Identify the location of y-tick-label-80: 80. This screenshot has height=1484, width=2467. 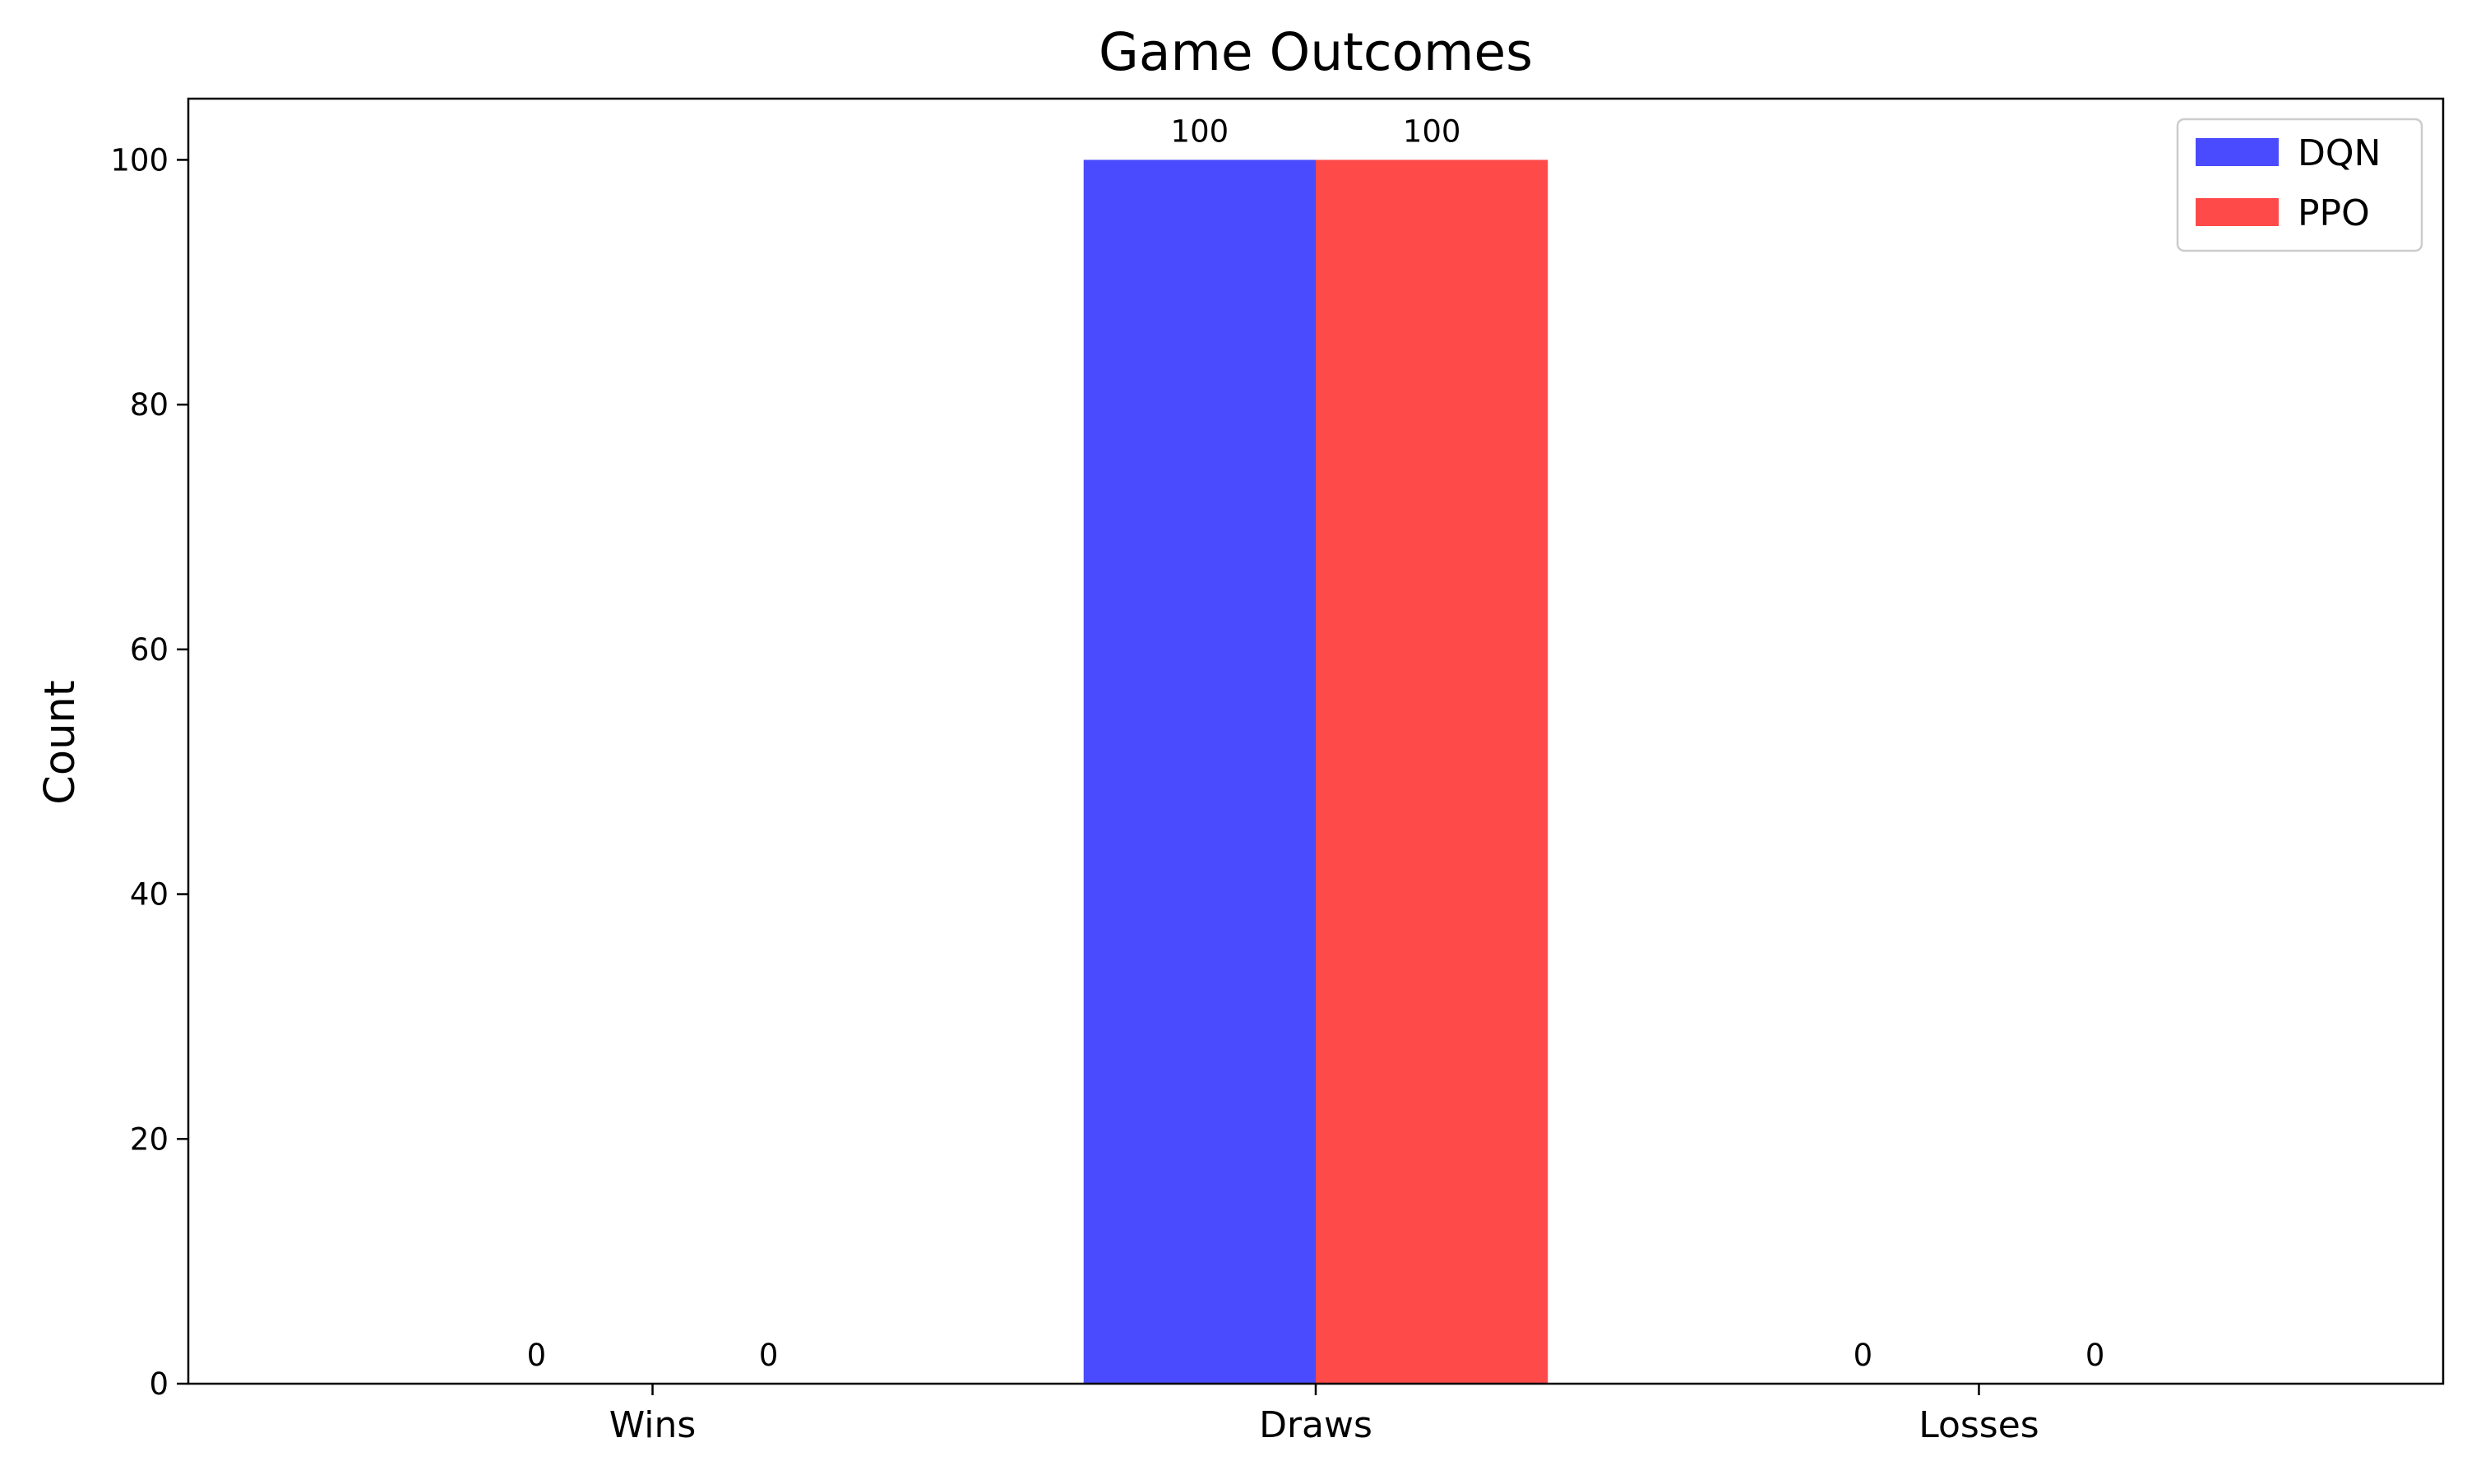
(149, 405).